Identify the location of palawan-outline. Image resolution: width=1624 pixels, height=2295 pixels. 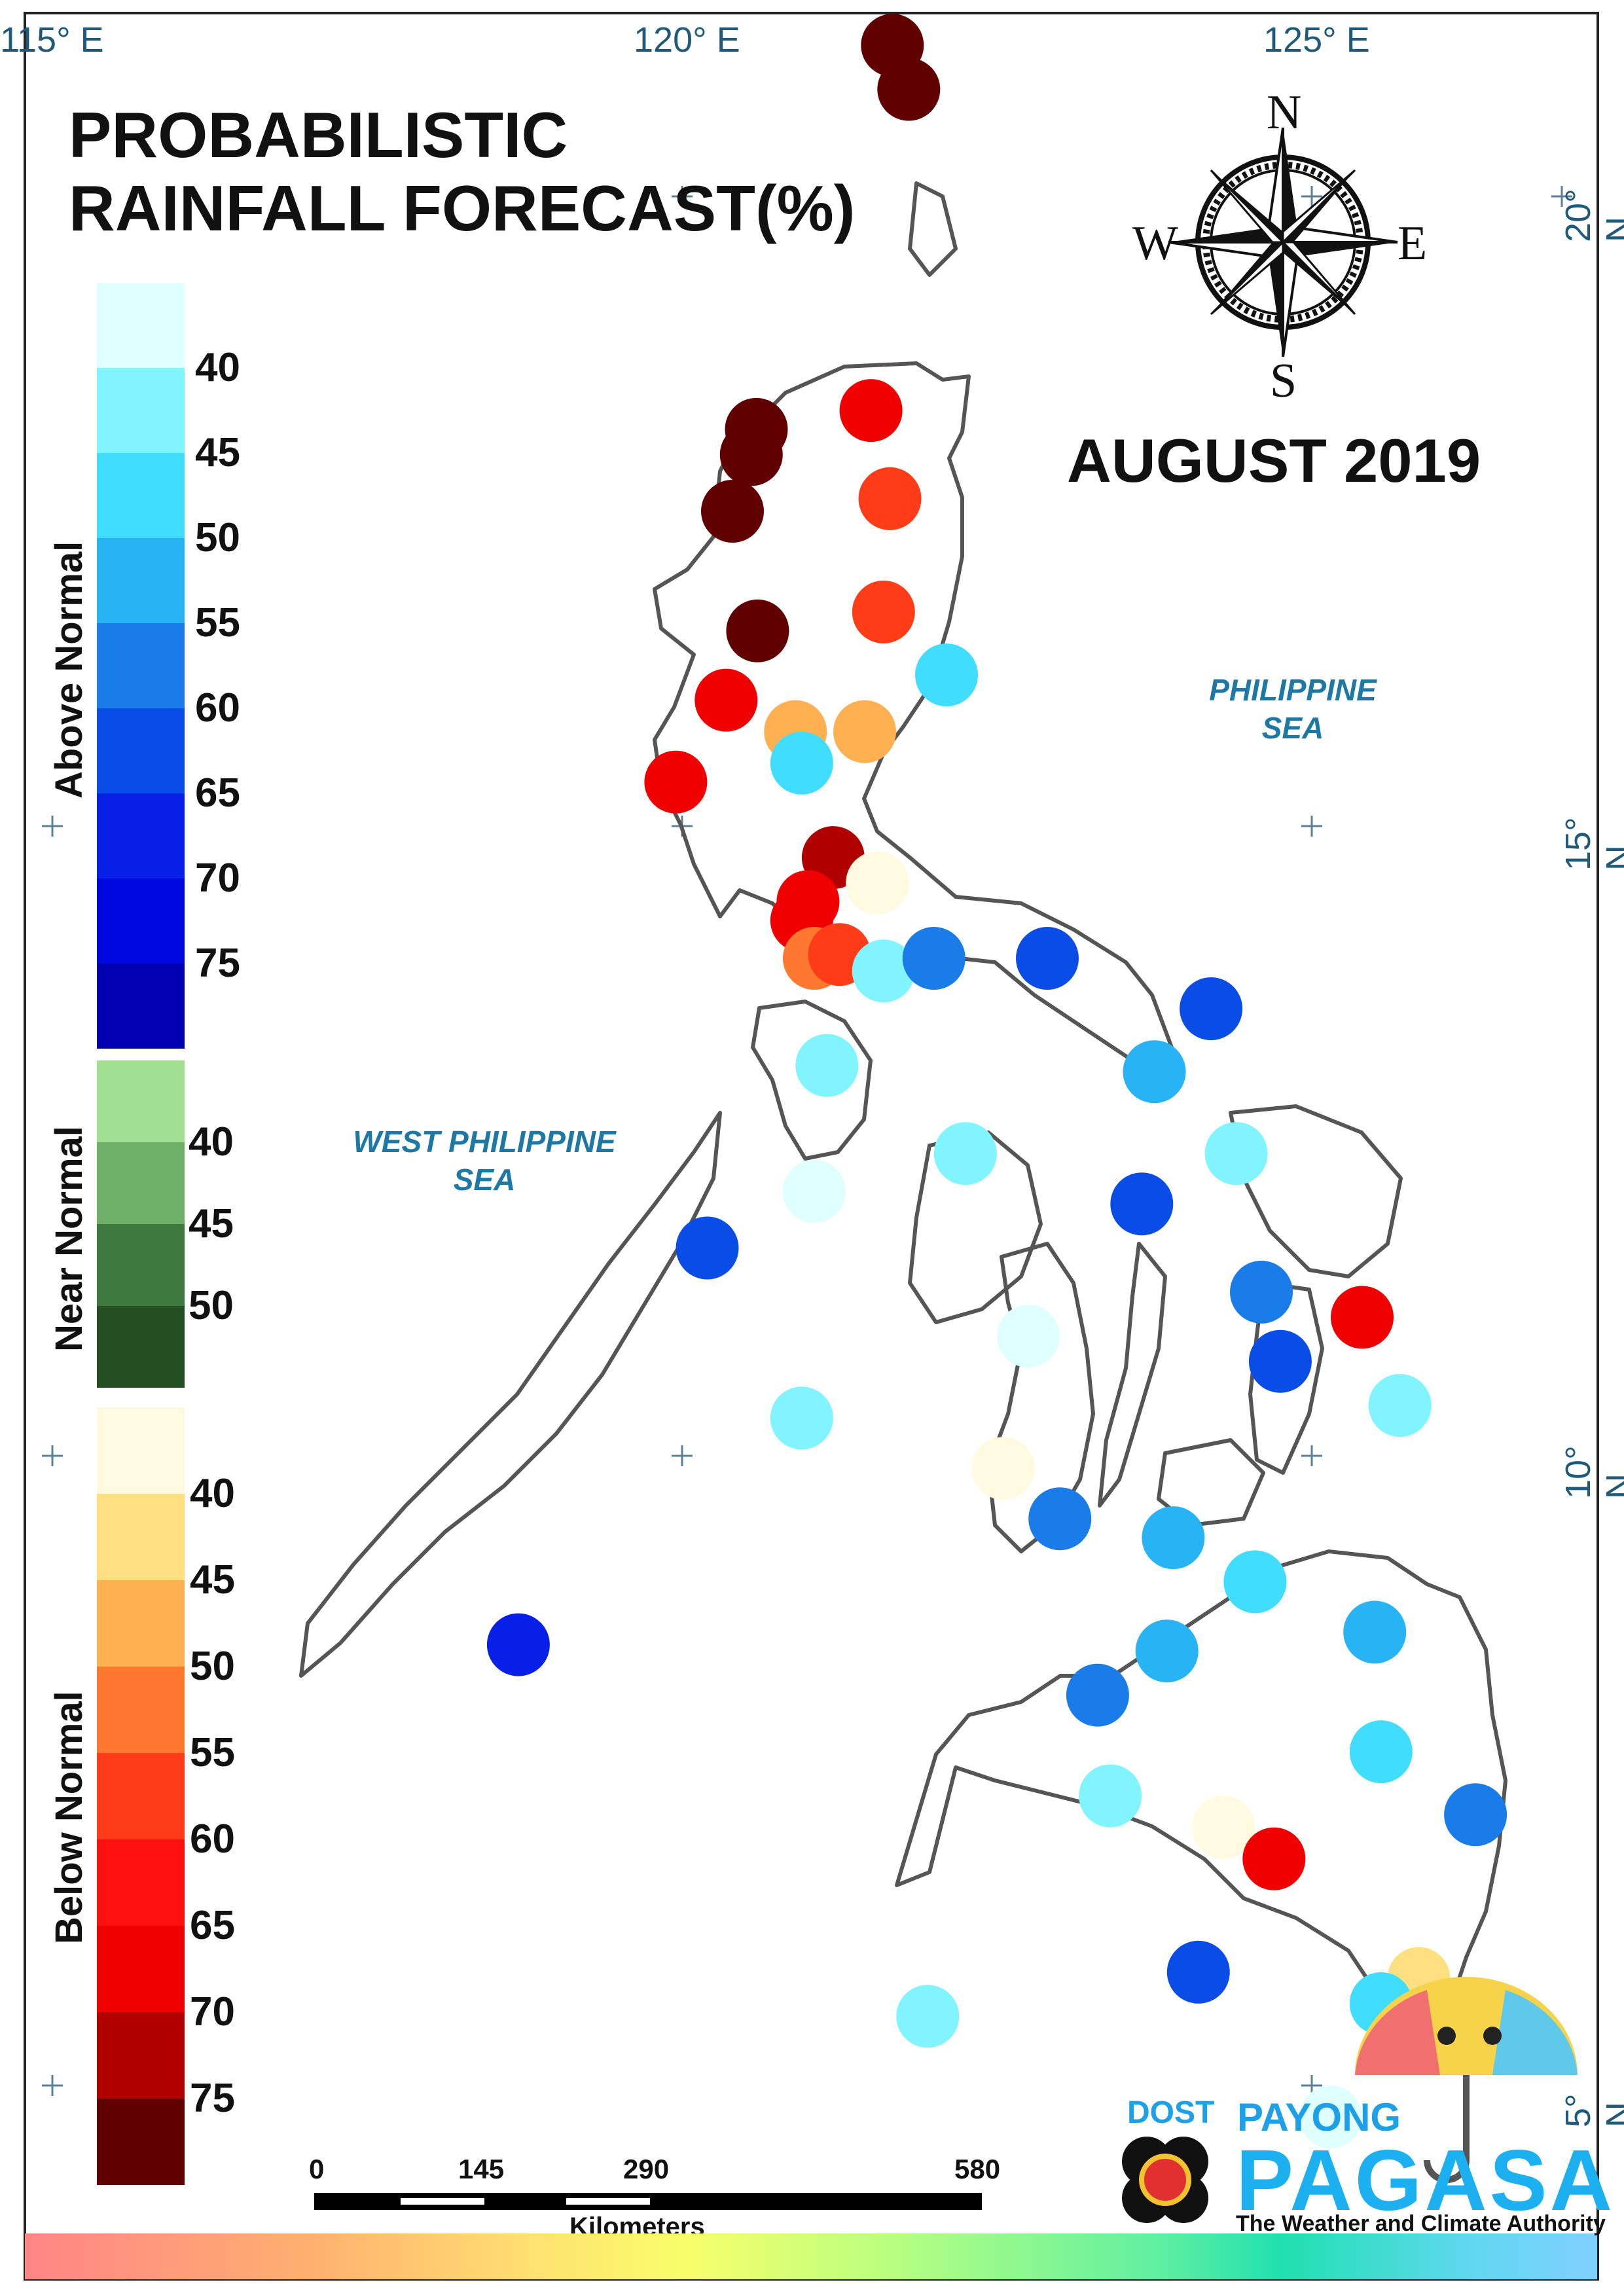
(510, 1394).